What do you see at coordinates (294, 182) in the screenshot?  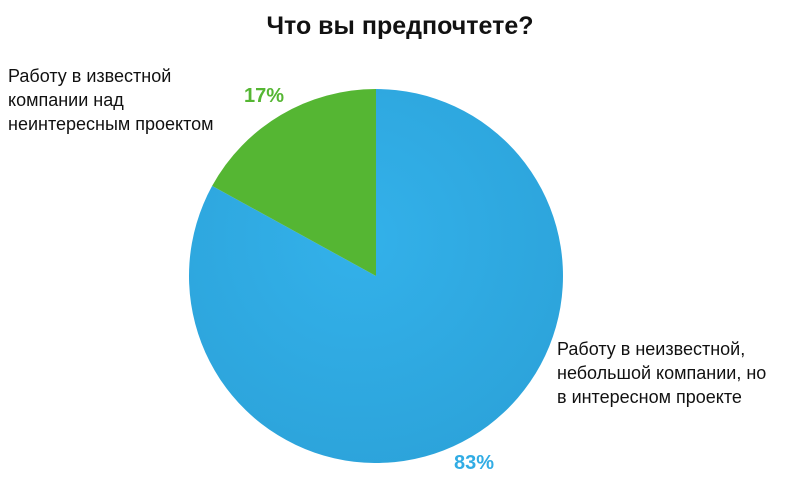 I see `pie-slice-known-company` at bounding box center [294, 182].